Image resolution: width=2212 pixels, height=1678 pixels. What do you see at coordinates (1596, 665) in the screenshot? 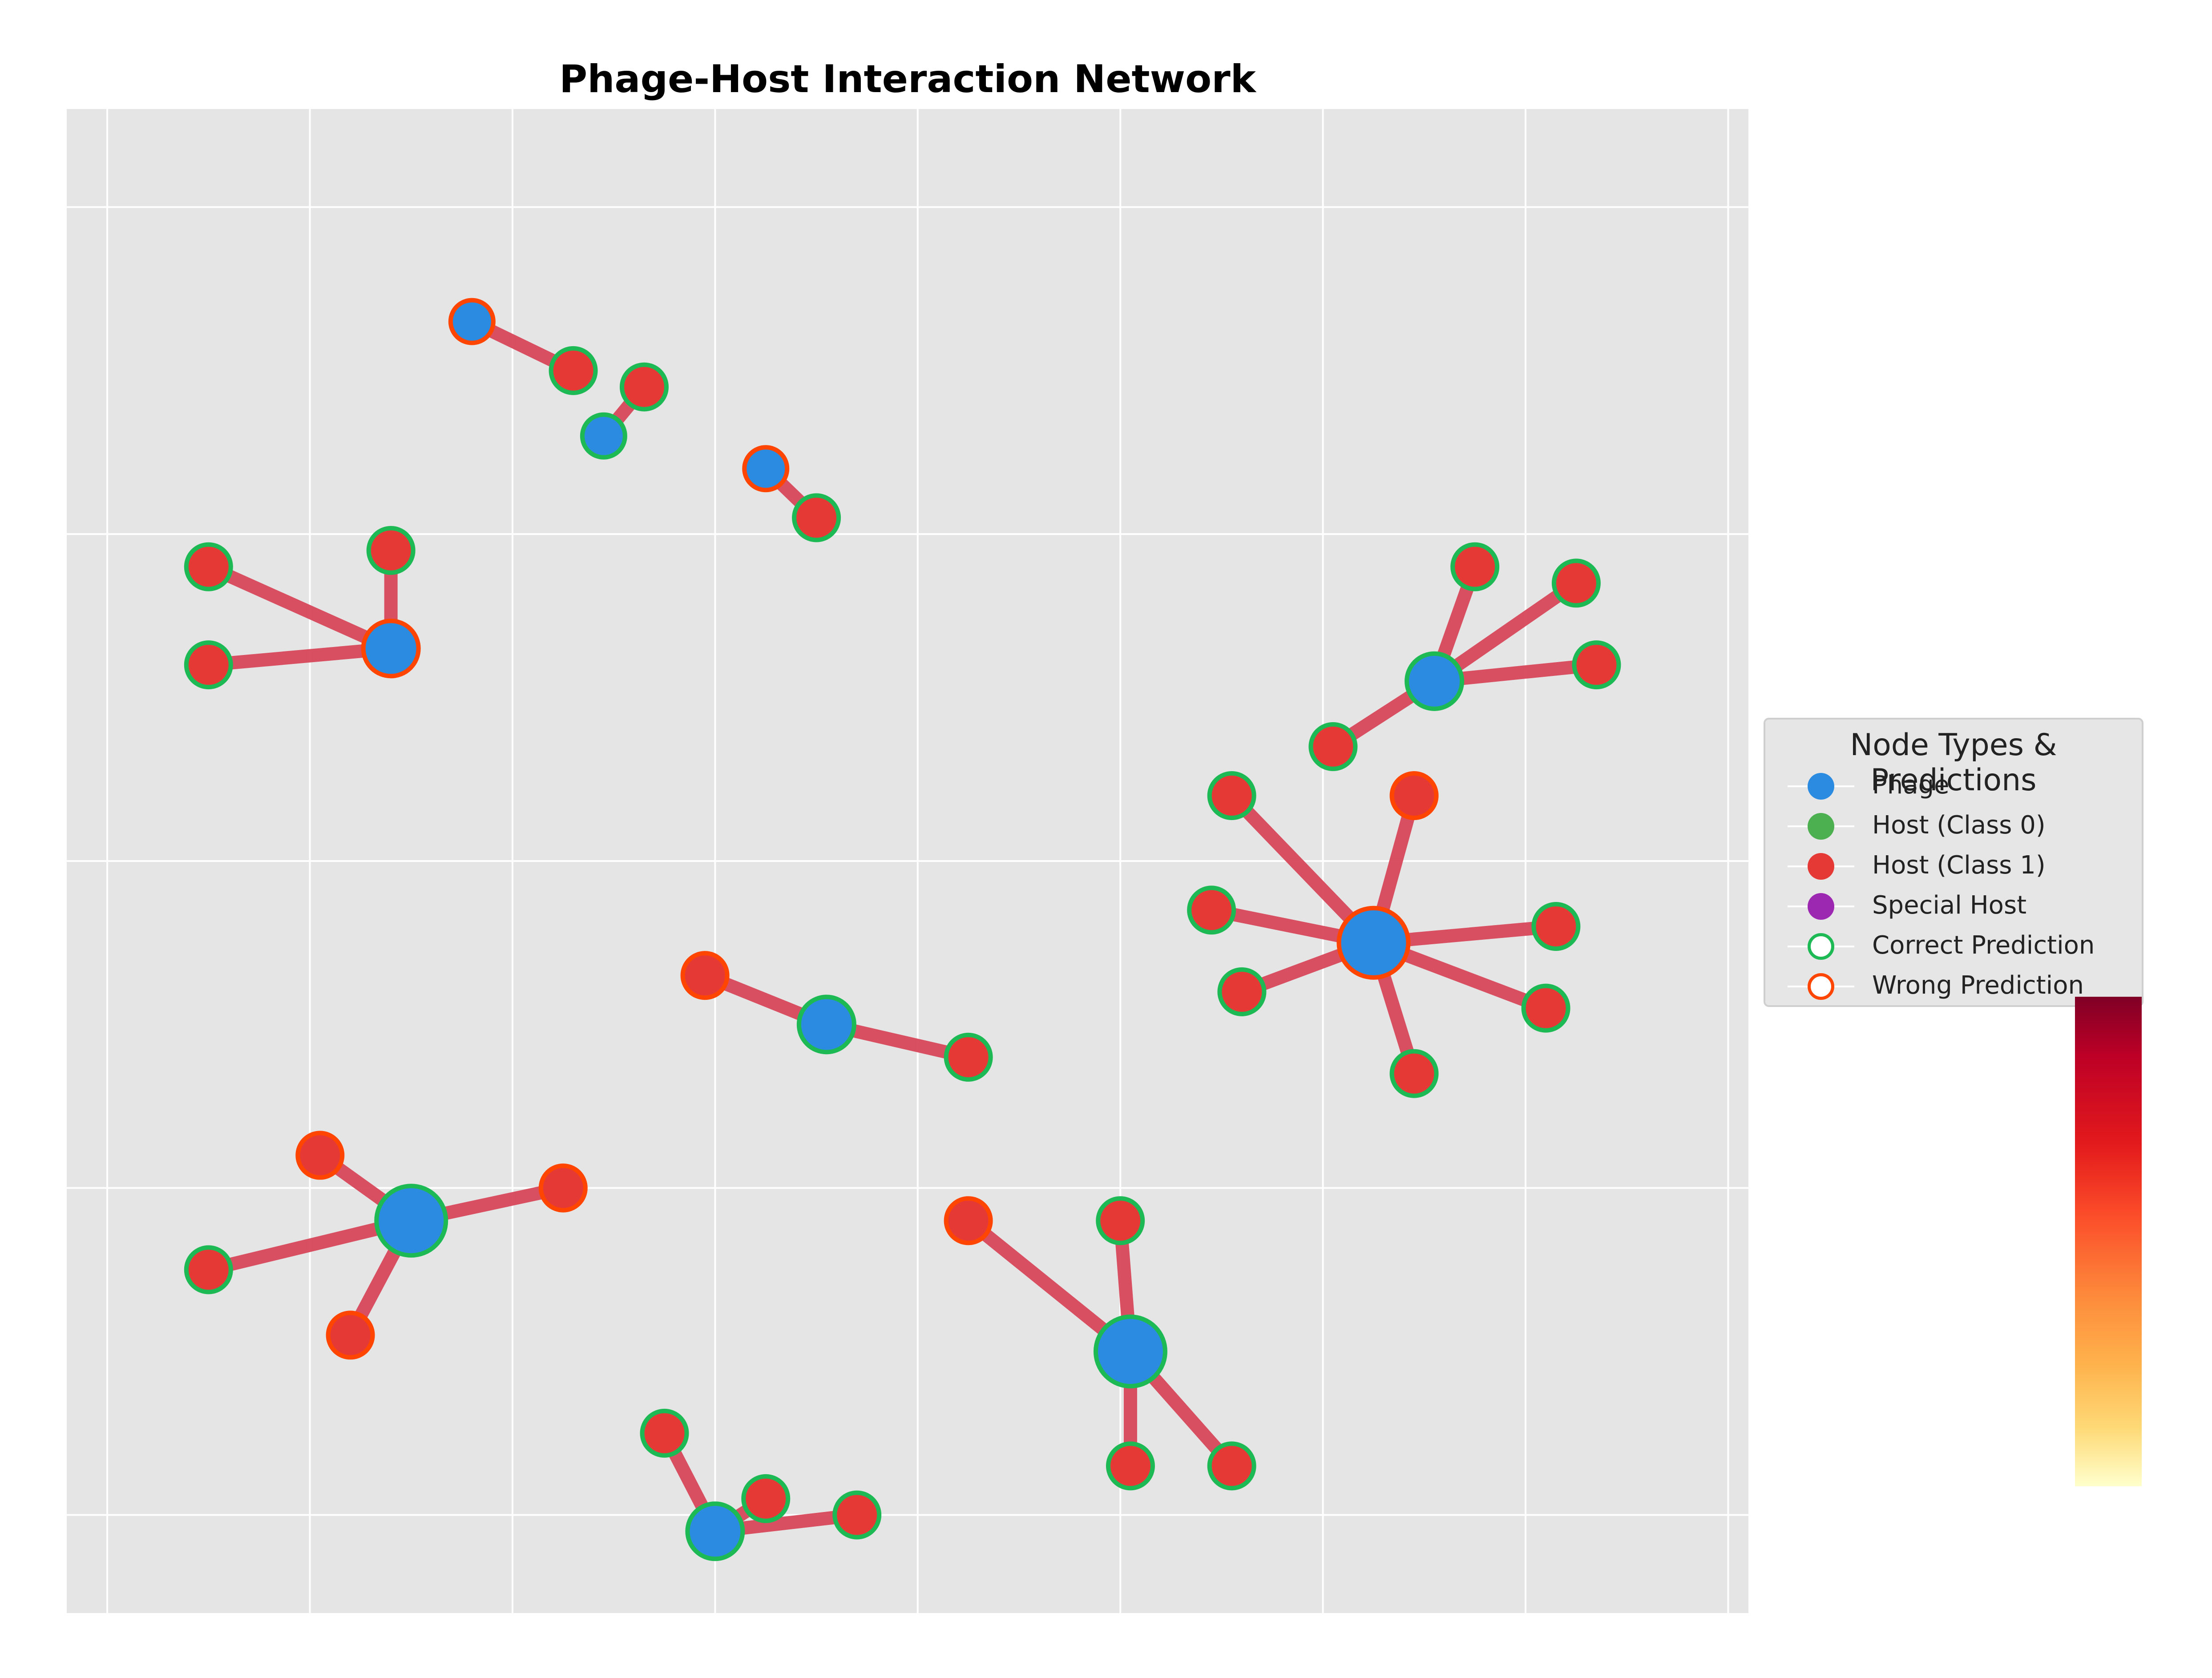
I see `node-H5c` at bounding box center [1596, 665].